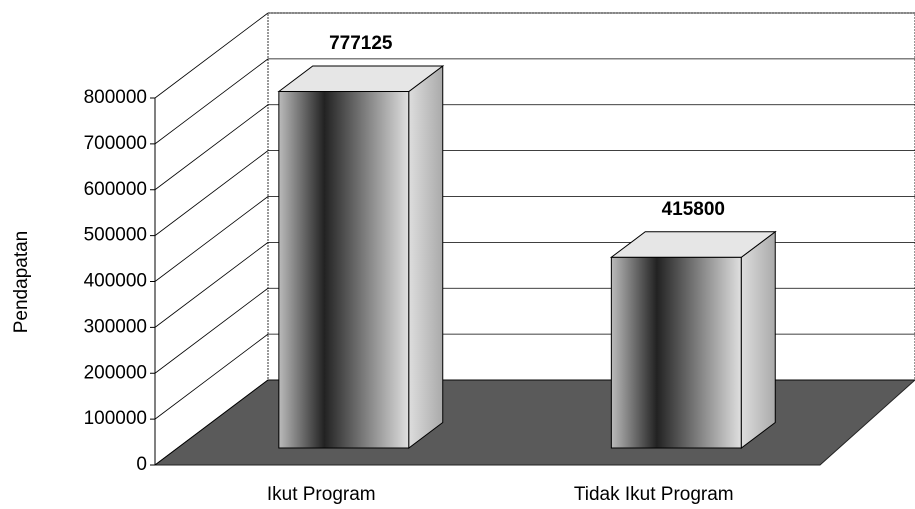  I want to click on data-label: 415800, so click(693, 209).